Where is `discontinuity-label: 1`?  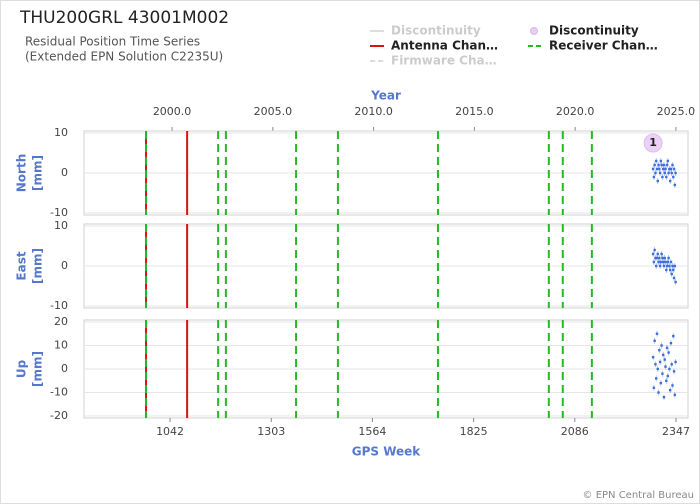
discontinuity-label: 1 is located at coordinates (653, 142).